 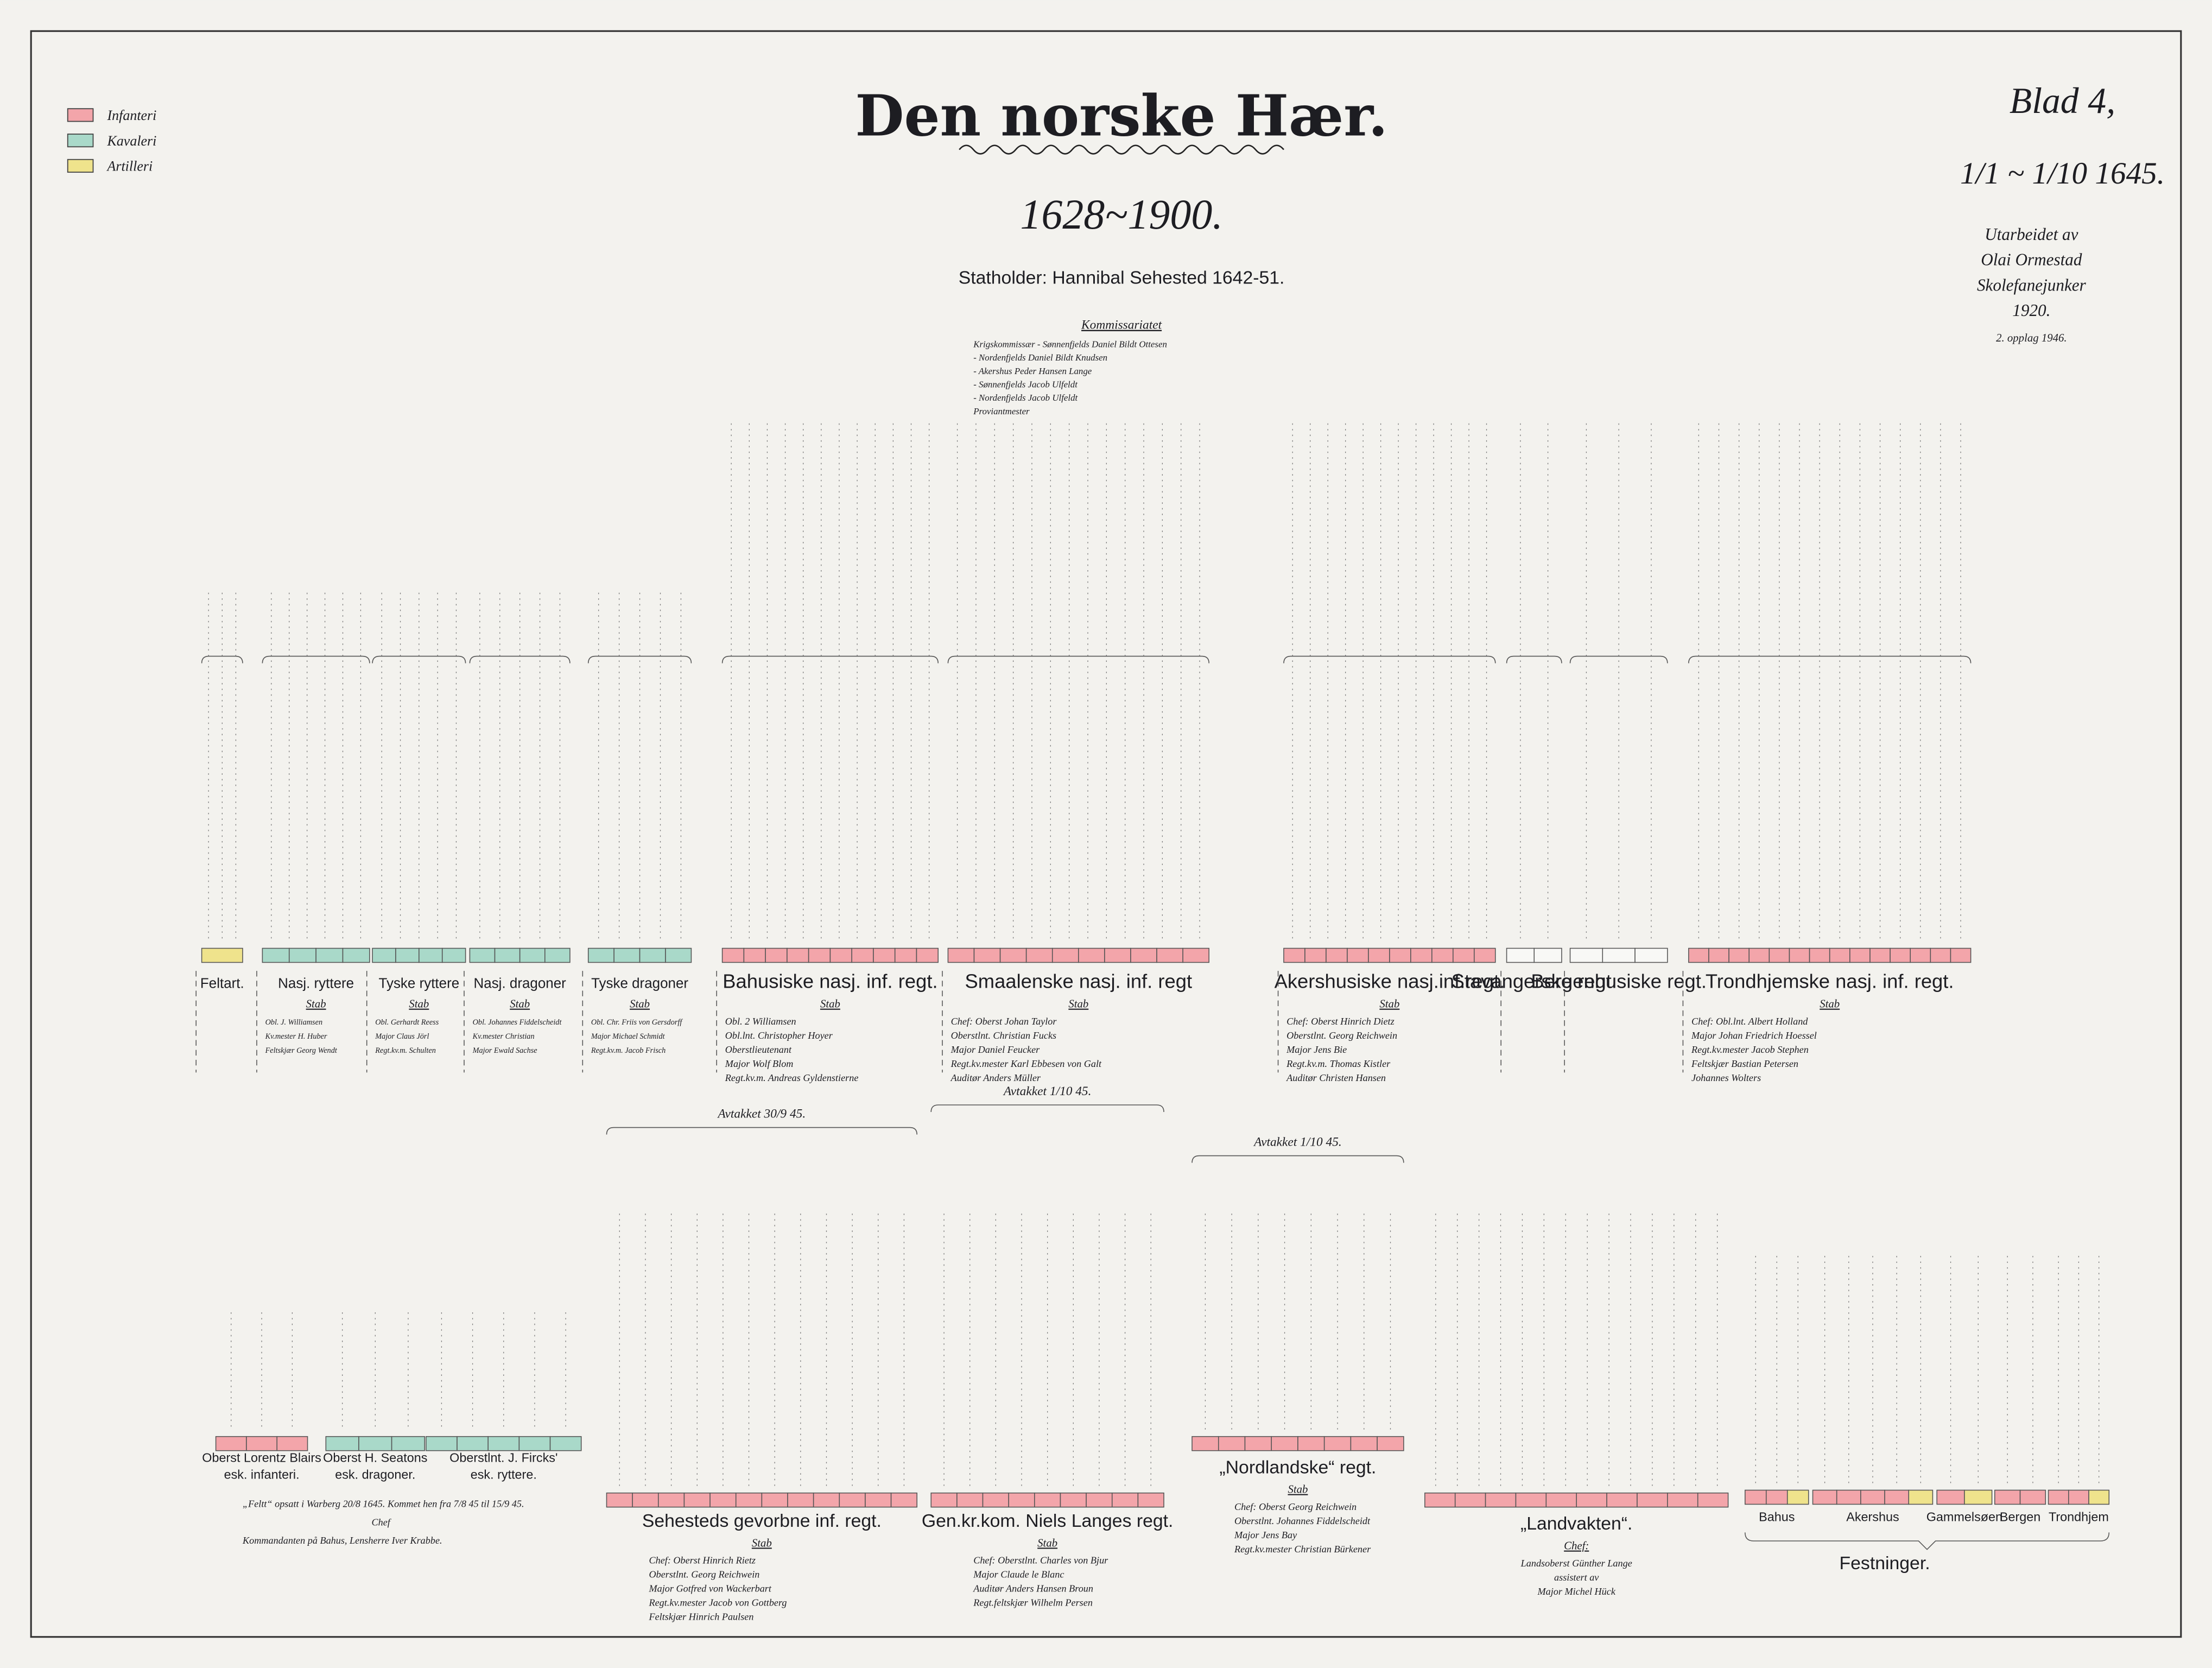 I want to click on unit-sub: esk. ryttere., so click(x=504, y=1475).